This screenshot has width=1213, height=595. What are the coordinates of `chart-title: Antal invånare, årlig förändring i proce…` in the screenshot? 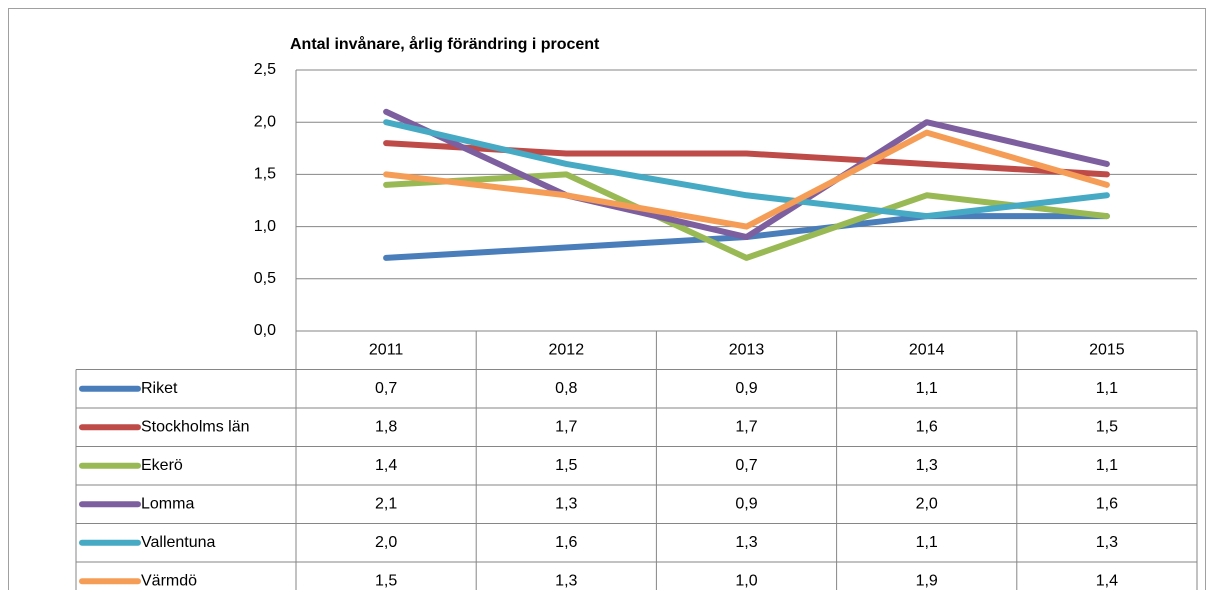 It's located at (445, 44).